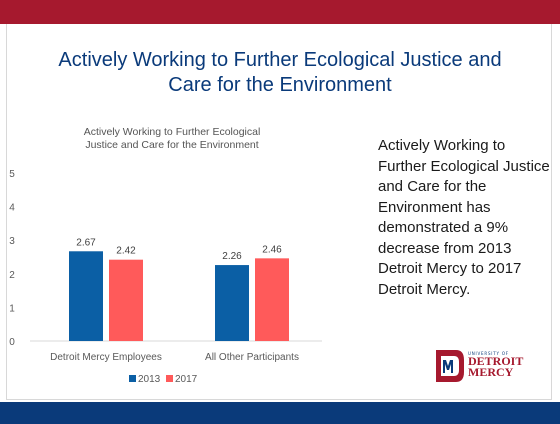 This screenshot has height=424, width=560. What do you see at coordinates (12, 208) in the screenshot?
I see `y-tick-label: 4` at bounding box center [12, 208].